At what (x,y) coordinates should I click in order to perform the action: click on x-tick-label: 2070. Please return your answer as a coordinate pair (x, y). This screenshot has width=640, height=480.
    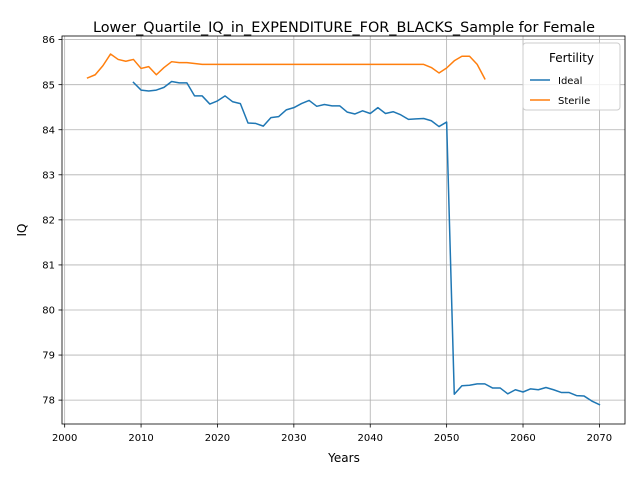
    Looking at the image, I should click on (599, 438).